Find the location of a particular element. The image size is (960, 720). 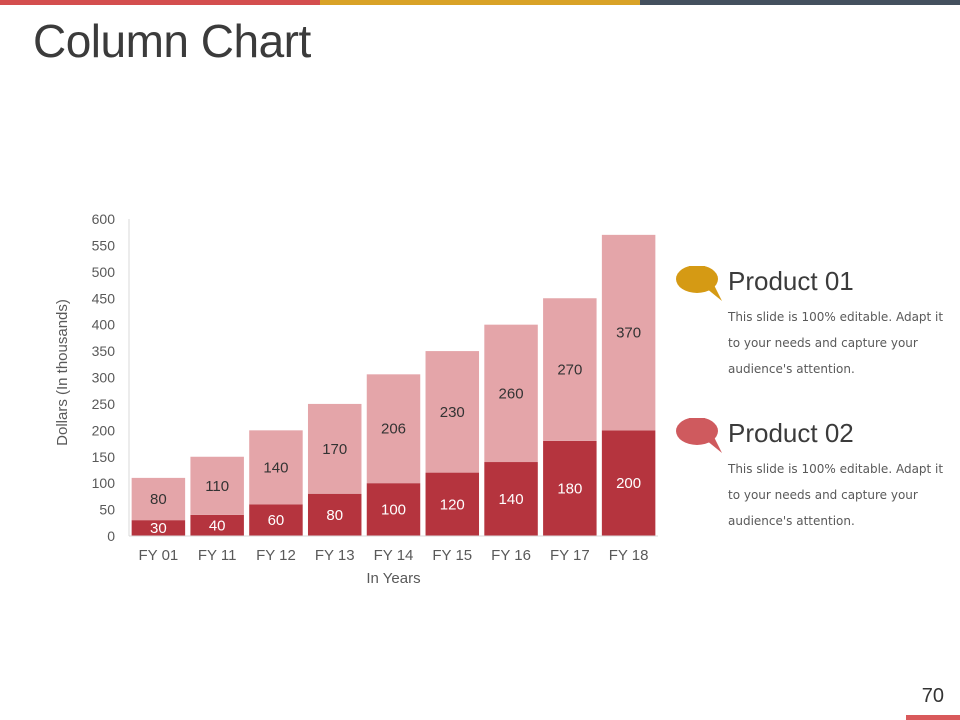

y-tick-label: 150 is located at coordinates (104, 457).